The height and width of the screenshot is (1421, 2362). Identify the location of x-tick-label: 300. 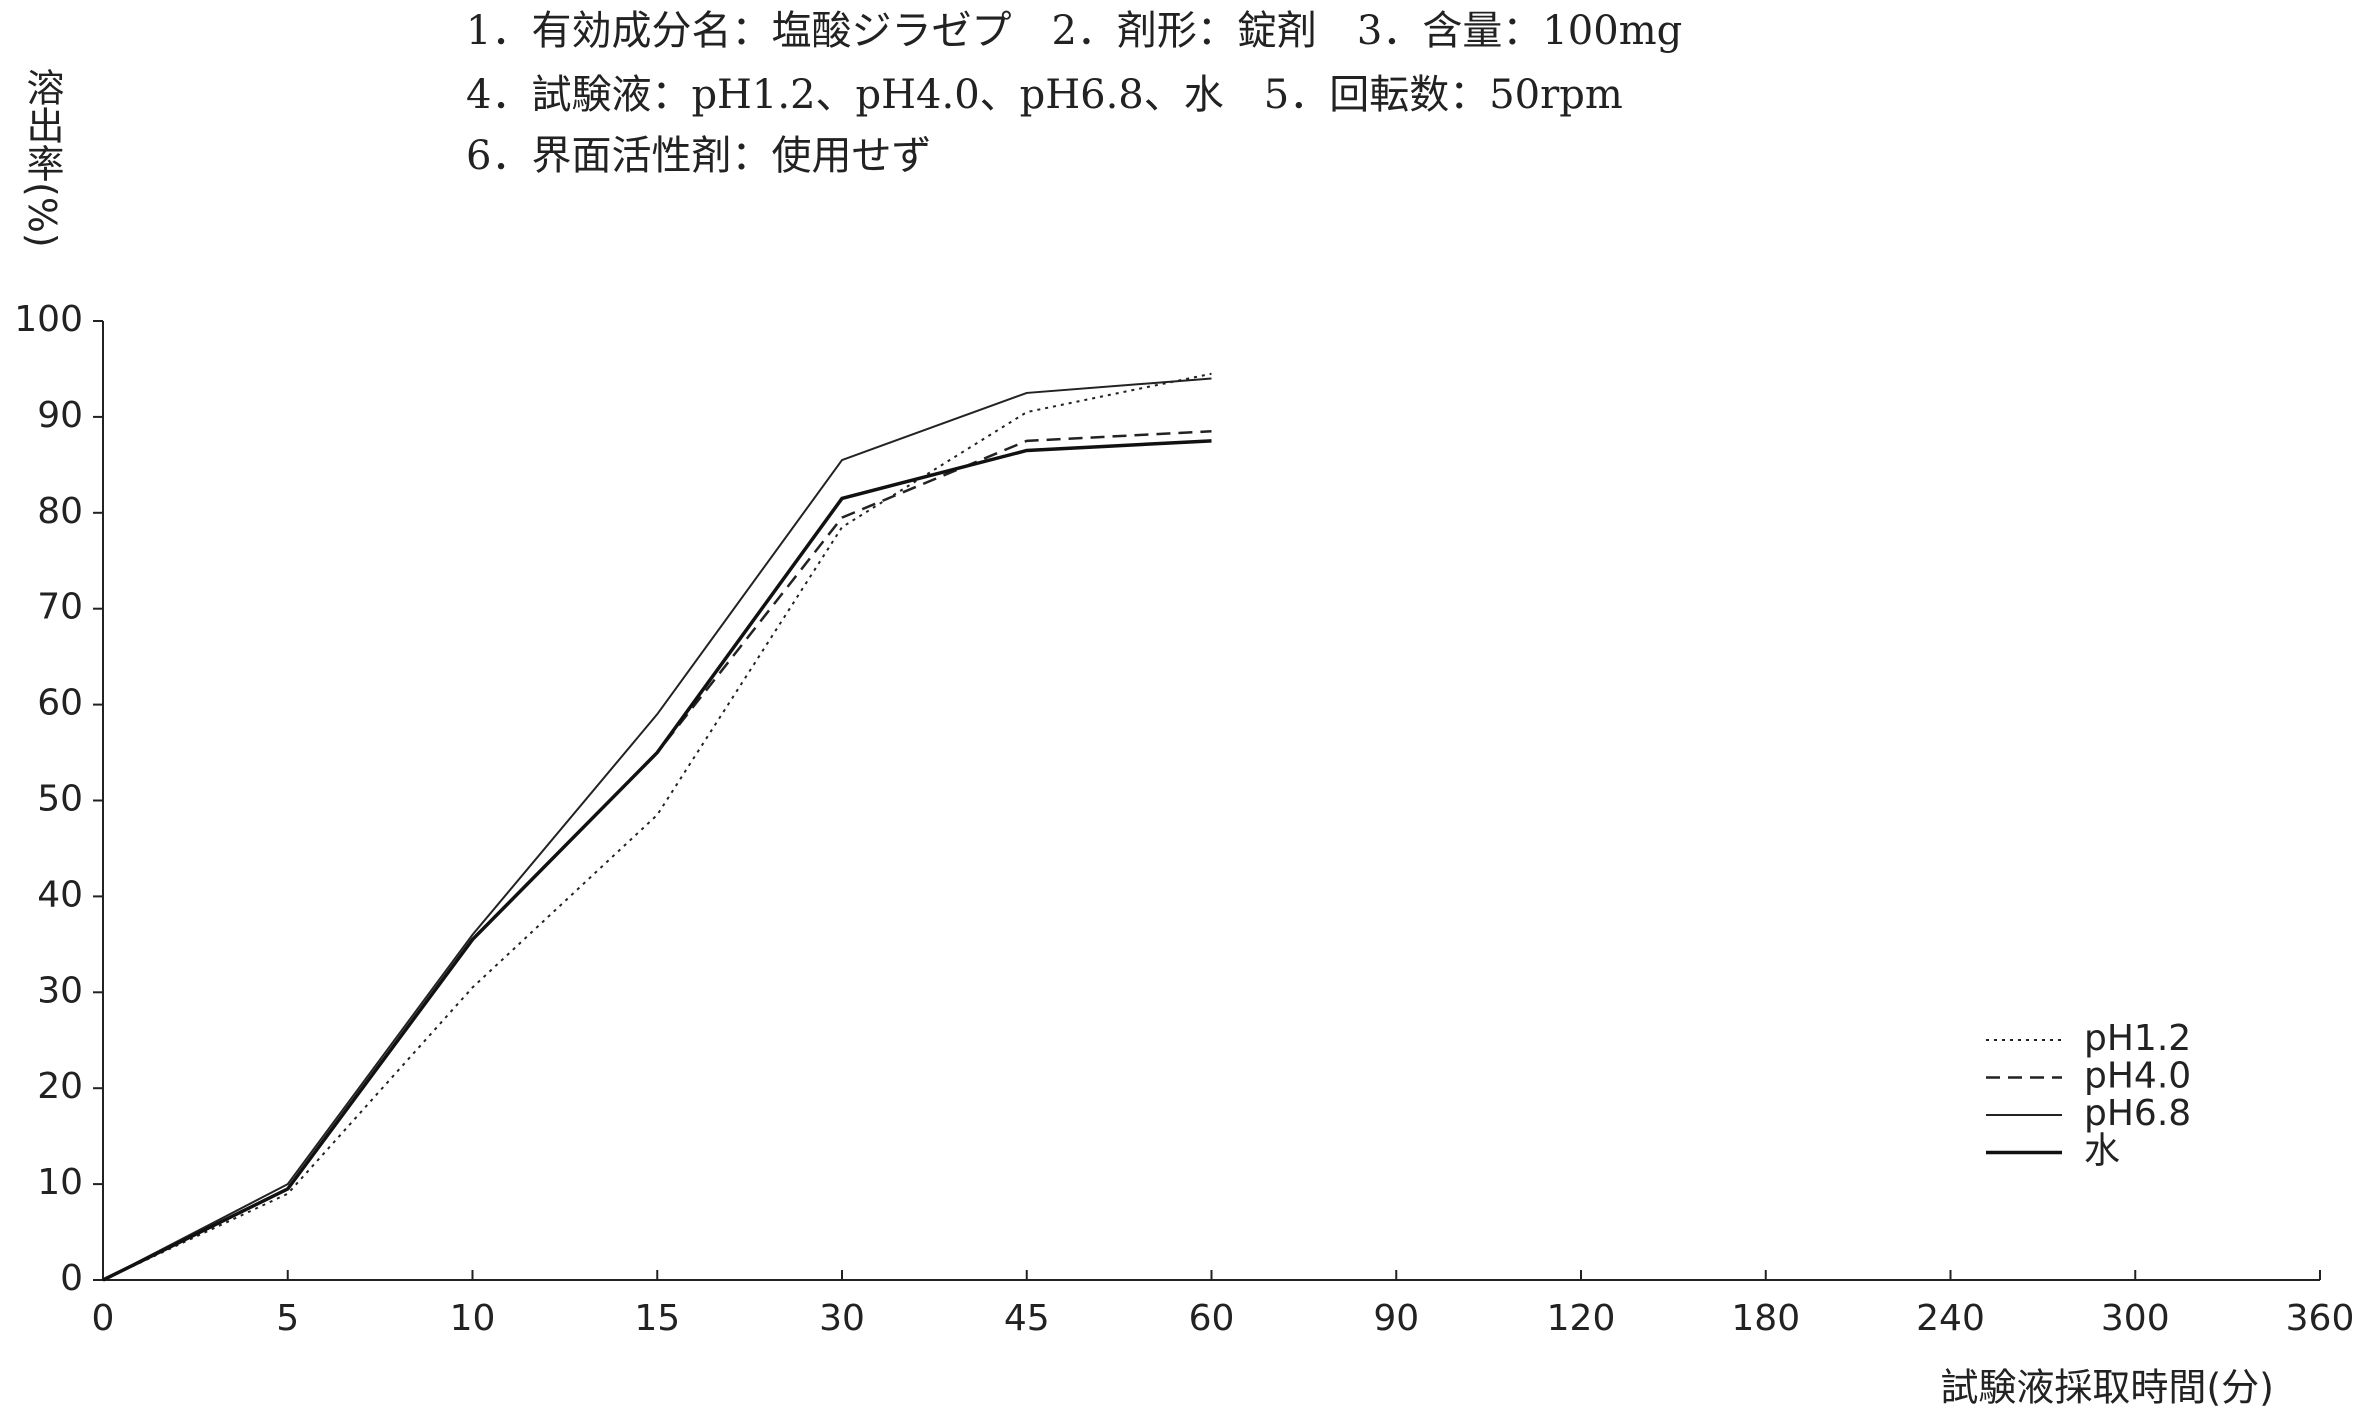
(2135, 1318).